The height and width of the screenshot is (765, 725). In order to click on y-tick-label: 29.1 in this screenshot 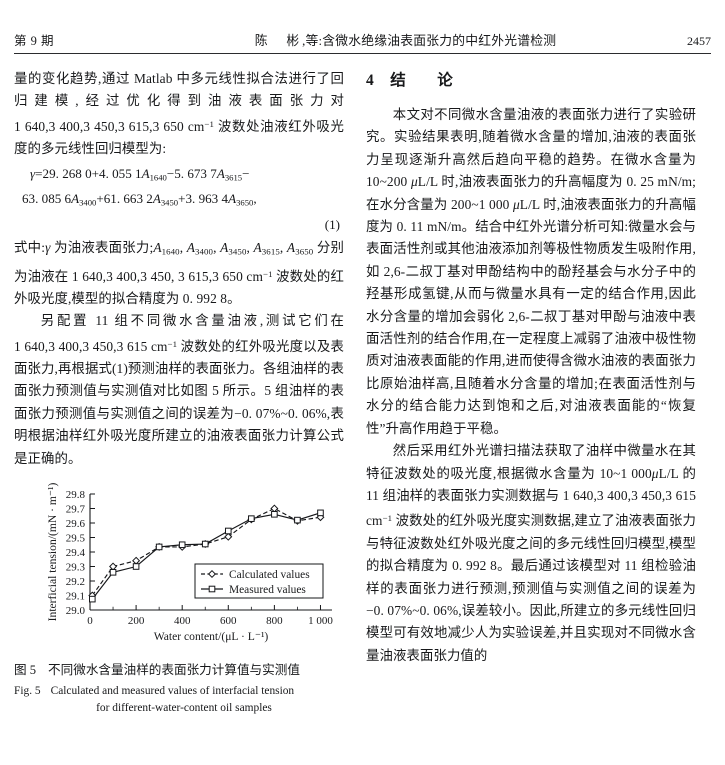, I will do `click(75, 596)`.